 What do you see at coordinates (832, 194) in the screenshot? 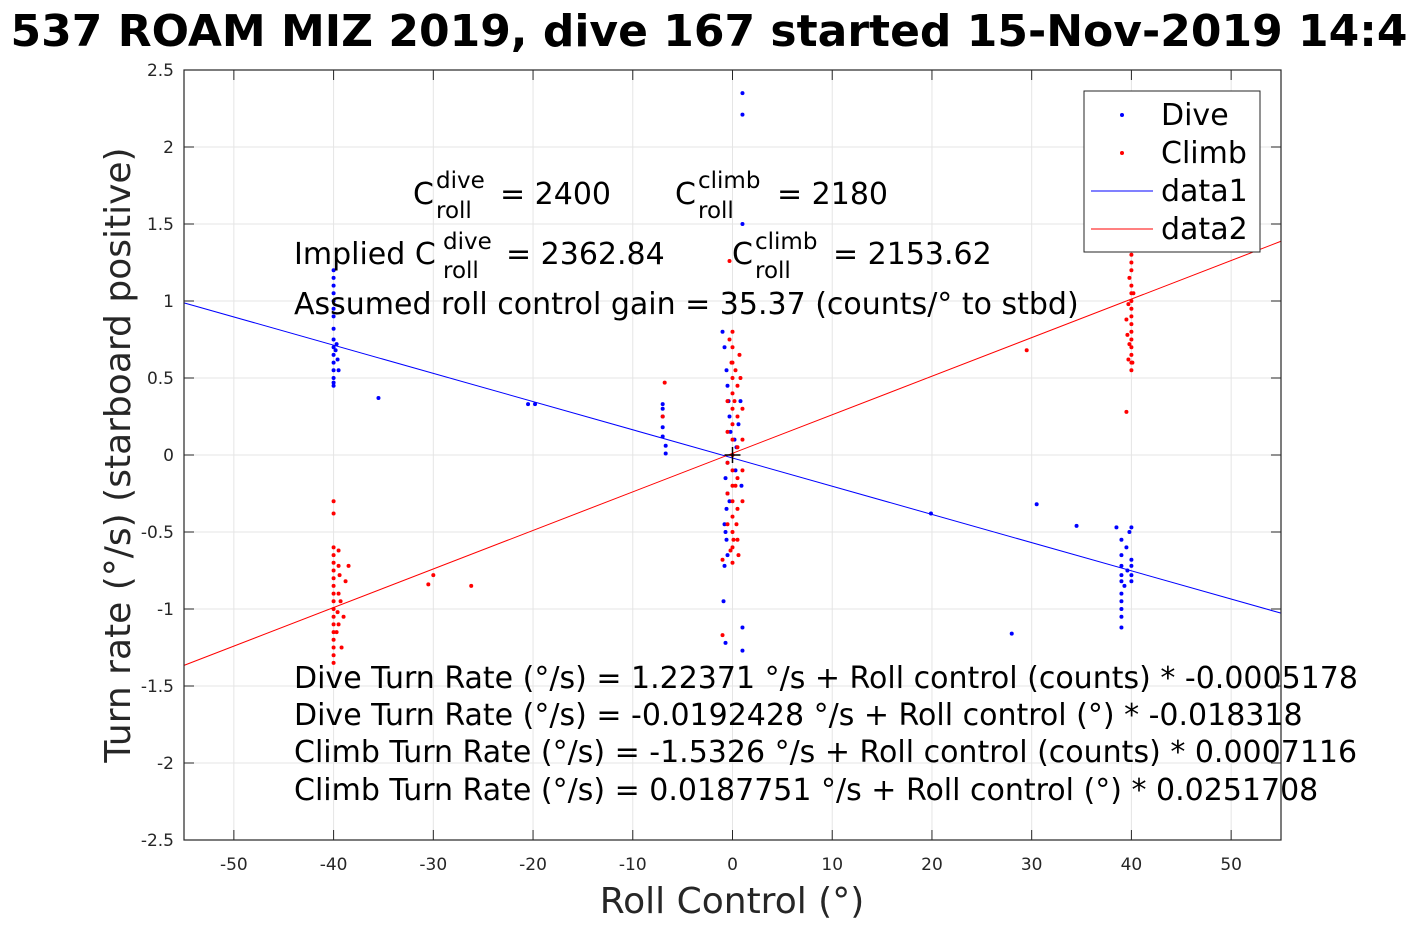
I see `c-roll-climb-value: = 2180` at bounding box center [832, 194].